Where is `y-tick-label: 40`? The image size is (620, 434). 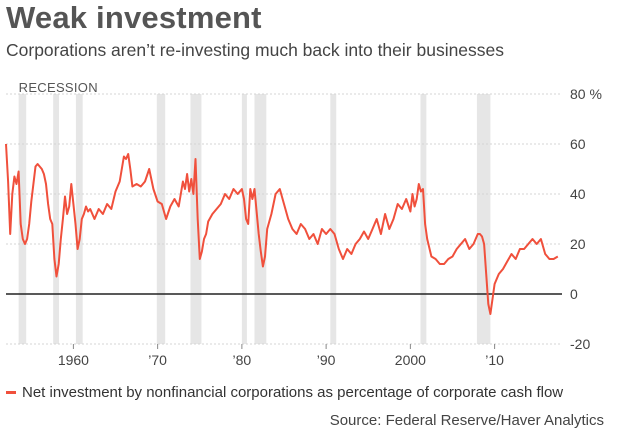
y-tick-label: 40 is located at coordinates (578, 194).